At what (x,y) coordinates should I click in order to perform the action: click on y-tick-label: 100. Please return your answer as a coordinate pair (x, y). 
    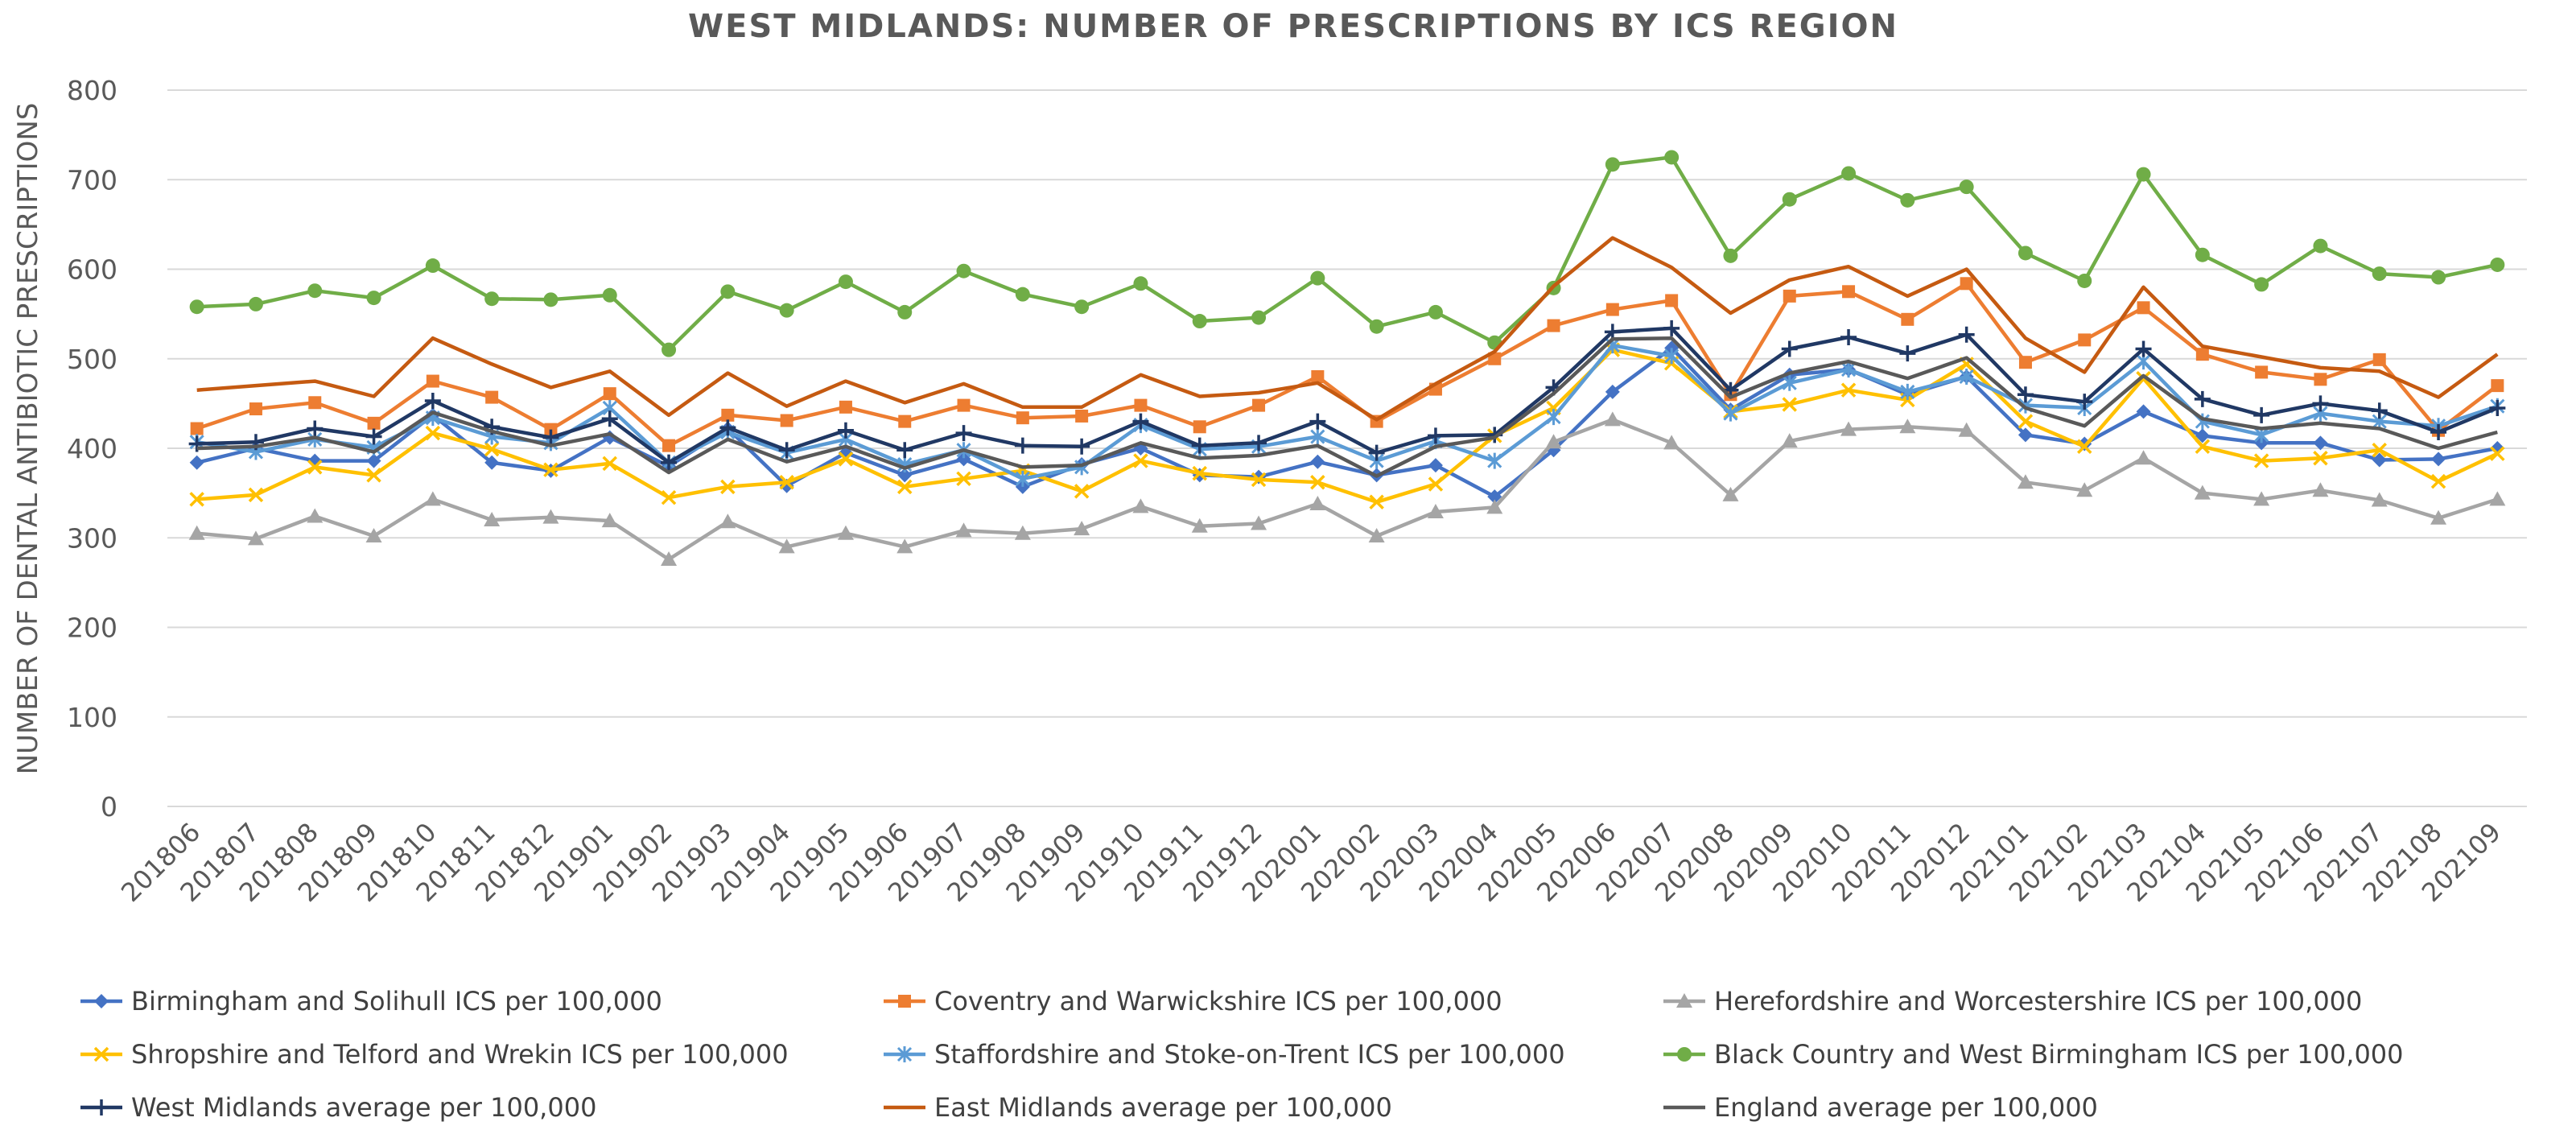
    Looking at the image, I should click on (92, 717).